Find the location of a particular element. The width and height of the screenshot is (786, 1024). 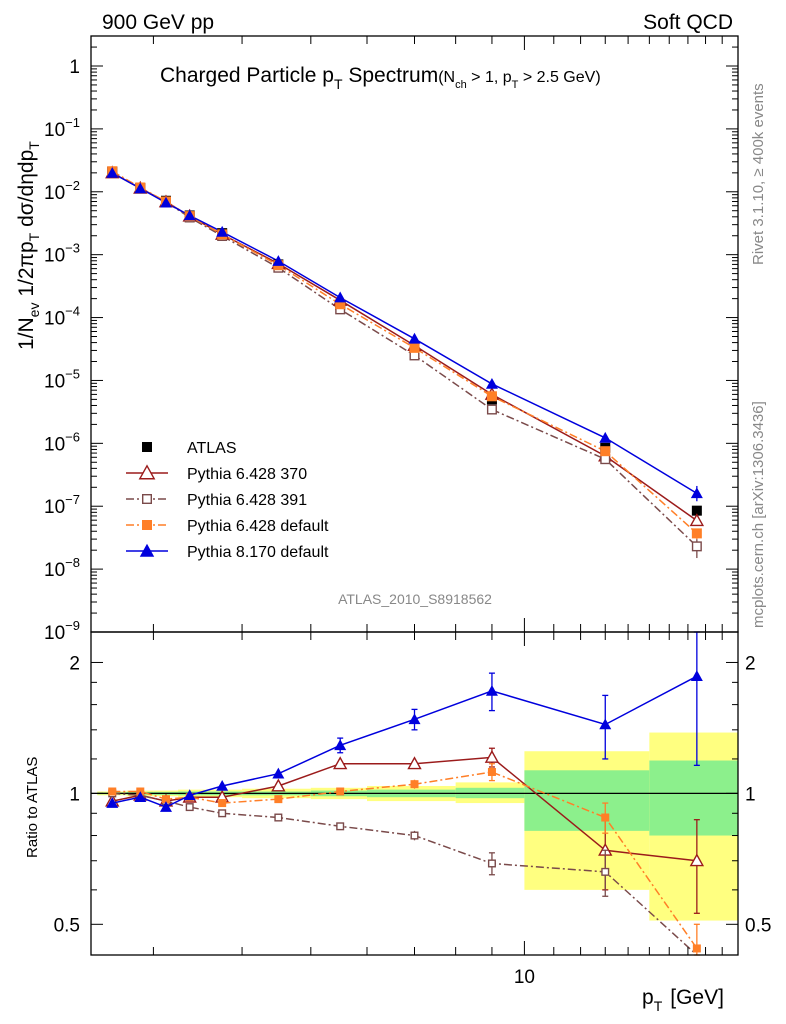

header-right: Soft QCD is located at coordinates (688, 22).